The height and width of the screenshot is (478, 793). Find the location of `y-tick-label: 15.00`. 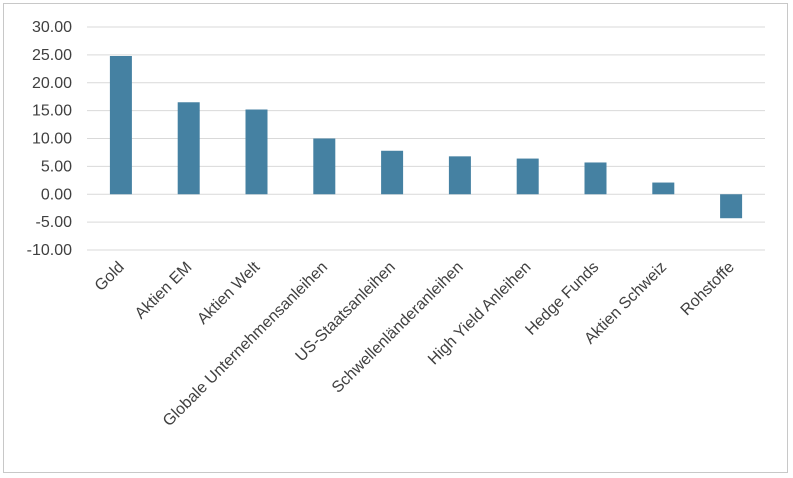

y-tick-label: 15.00 is located at coordinates (52, 111).